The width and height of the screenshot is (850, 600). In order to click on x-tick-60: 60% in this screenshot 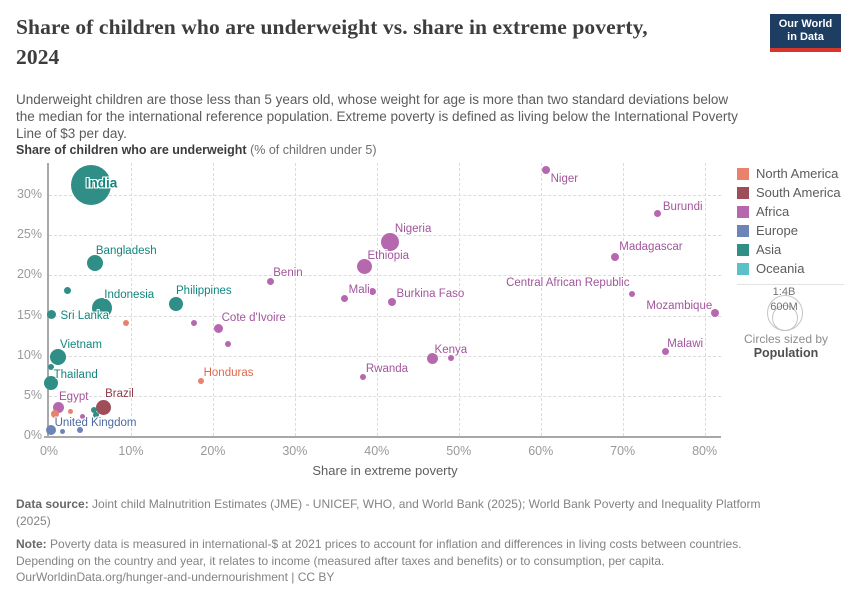, I will do `click(541, 451)`.